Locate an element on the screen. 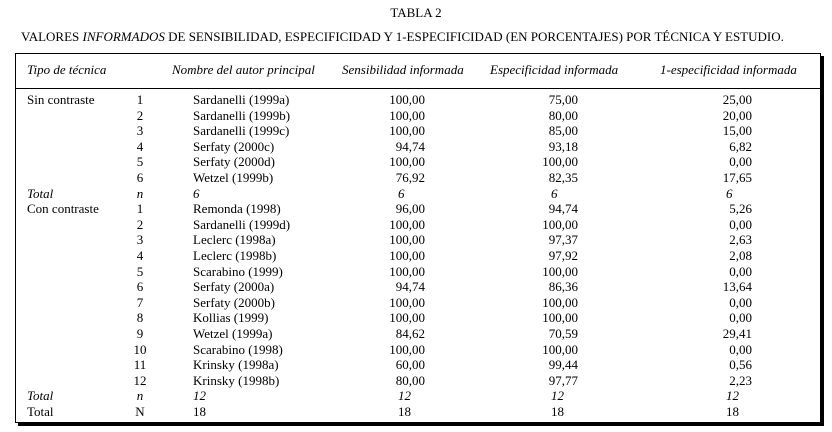 Image resolution: width=832 pixels, height=432 pixels. sensitivity-value: 80,00 is located at coordinates (410, 380).